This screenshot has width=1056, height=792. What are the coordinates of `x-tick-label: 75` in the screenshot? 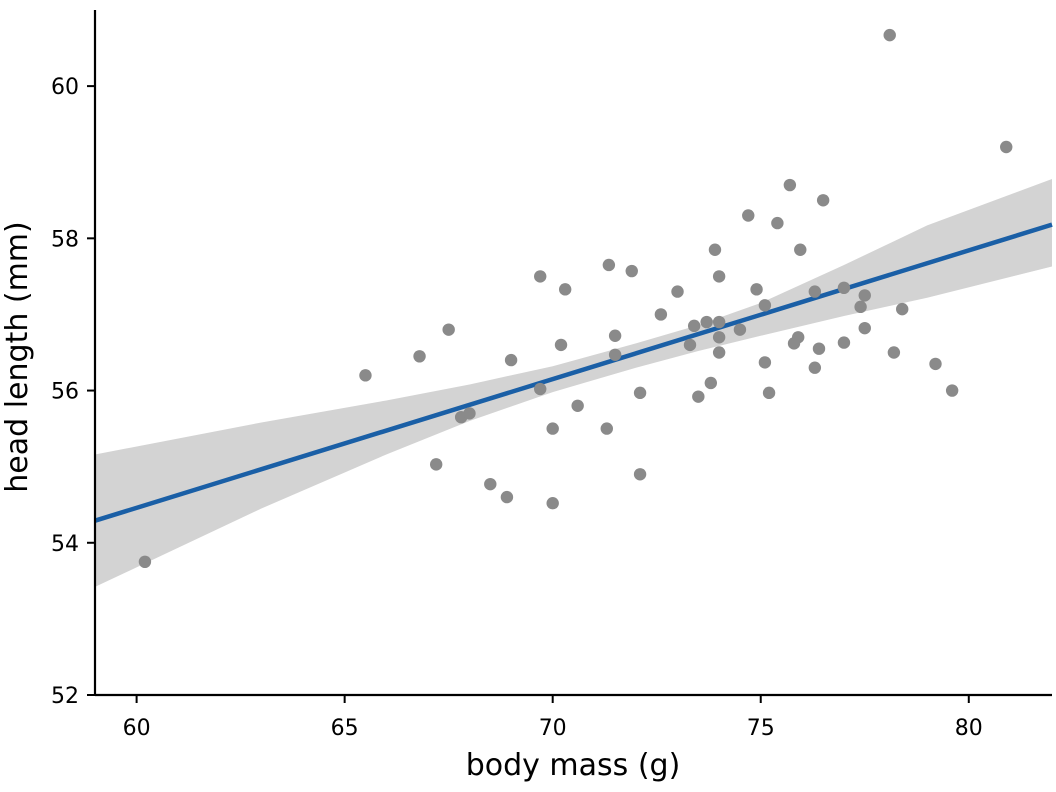 It's located at (761, 728).